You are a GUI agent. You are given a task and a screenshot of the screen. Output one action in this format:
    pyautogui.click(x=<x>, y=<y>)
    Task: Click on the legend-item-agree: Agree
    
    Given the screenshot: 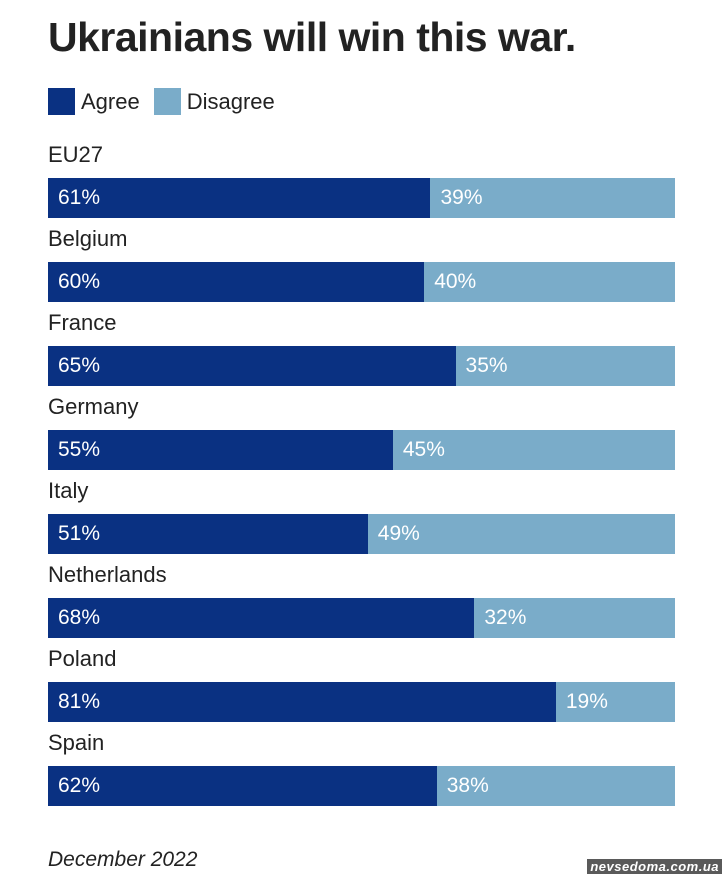 What is the action you would take?
    pyautogui.click(x=94, y=101)
    